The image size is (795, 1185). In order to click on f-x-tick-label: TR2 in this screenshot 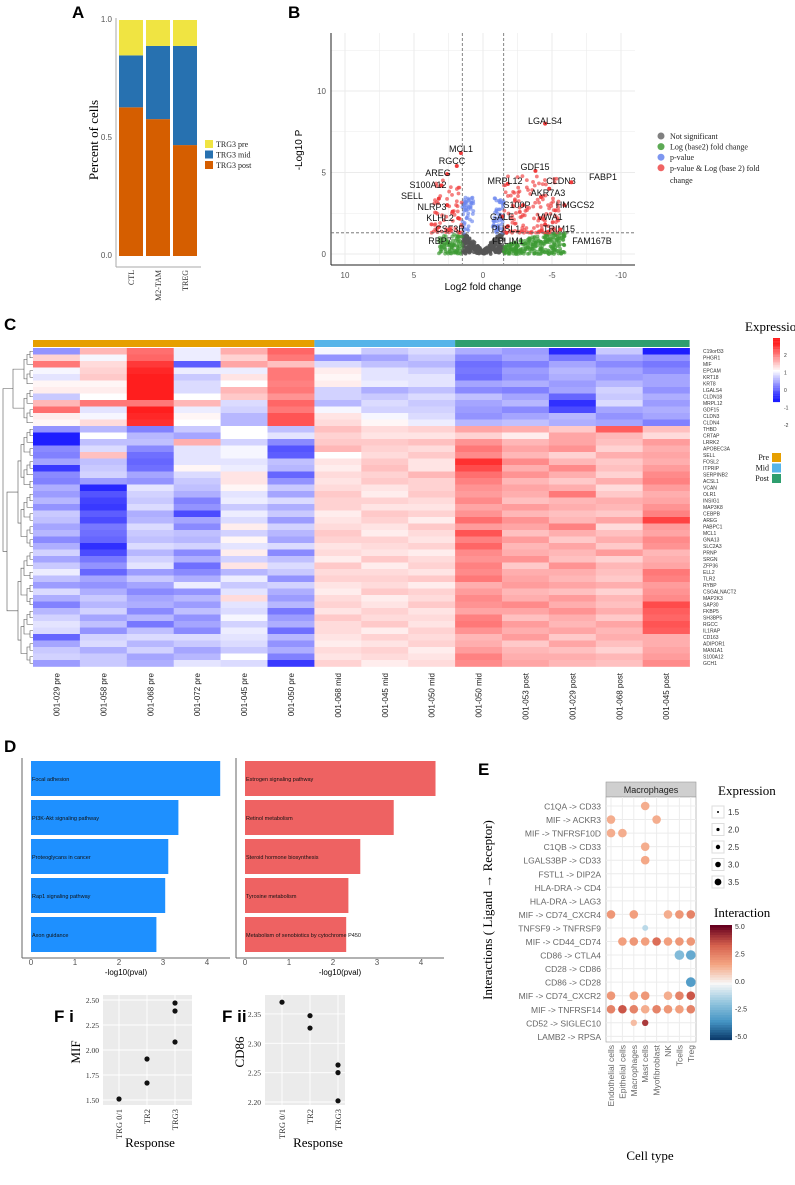, I will do `click(310, 1116)`.